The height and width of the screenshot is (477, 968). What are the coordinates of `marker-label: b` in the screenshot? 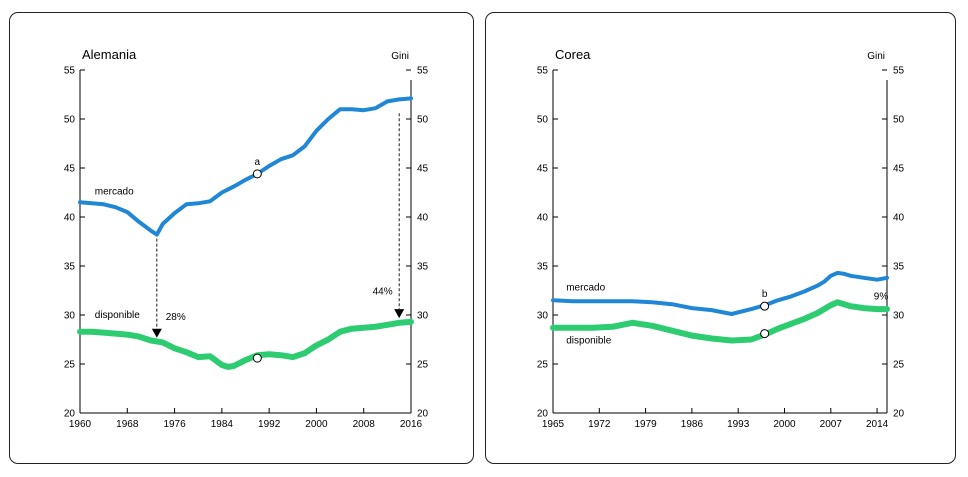 It's located at (765, 294).